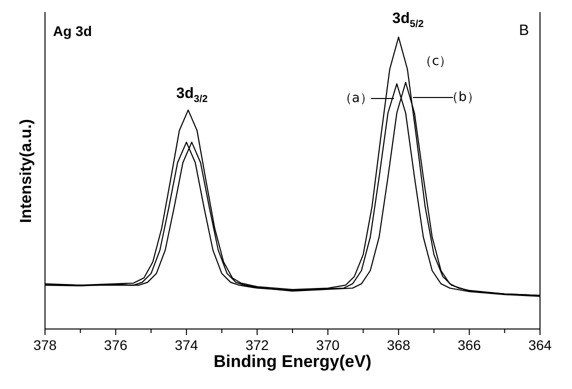 The width and height of the screenshot is (572, 389). Describe the element at coordinates (257, 345) in the screenshot. I see `x-tick-label: 372` at that location.